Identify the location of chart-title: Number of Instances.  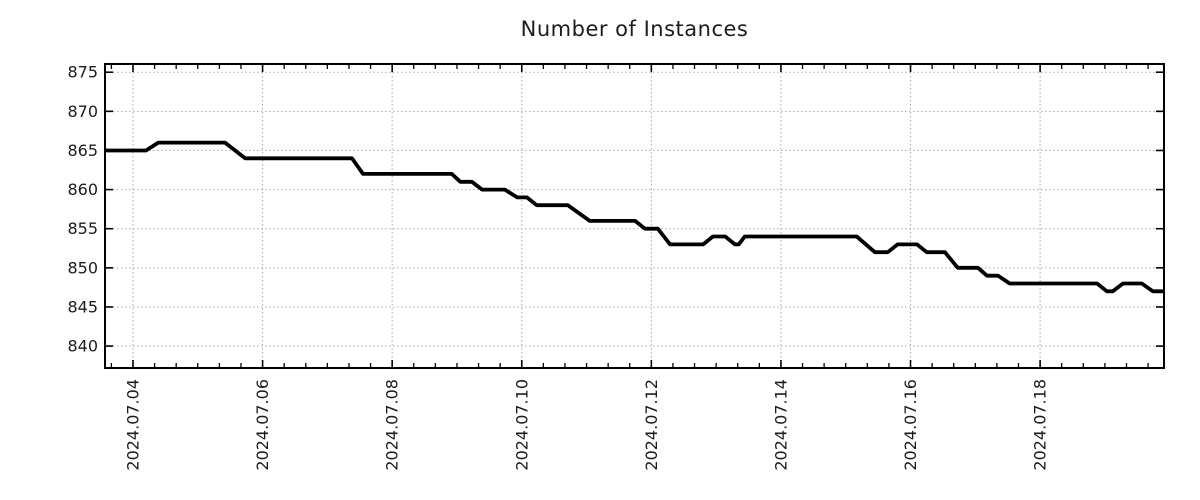
(634, 29).